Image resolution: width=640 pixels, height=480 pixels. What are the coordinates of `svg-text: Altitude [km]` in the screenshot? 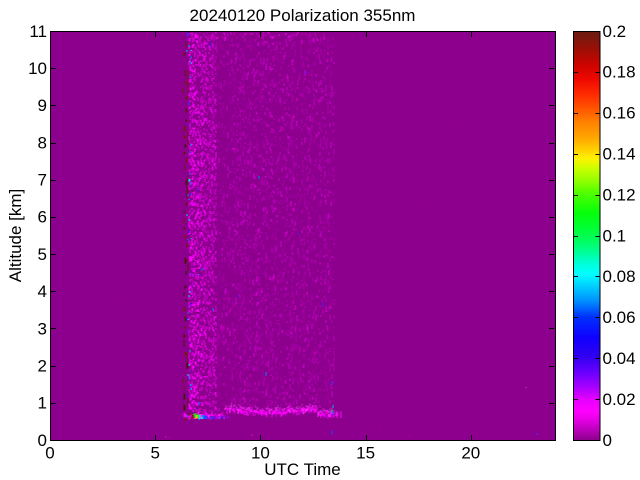 It's located at (15, 236).